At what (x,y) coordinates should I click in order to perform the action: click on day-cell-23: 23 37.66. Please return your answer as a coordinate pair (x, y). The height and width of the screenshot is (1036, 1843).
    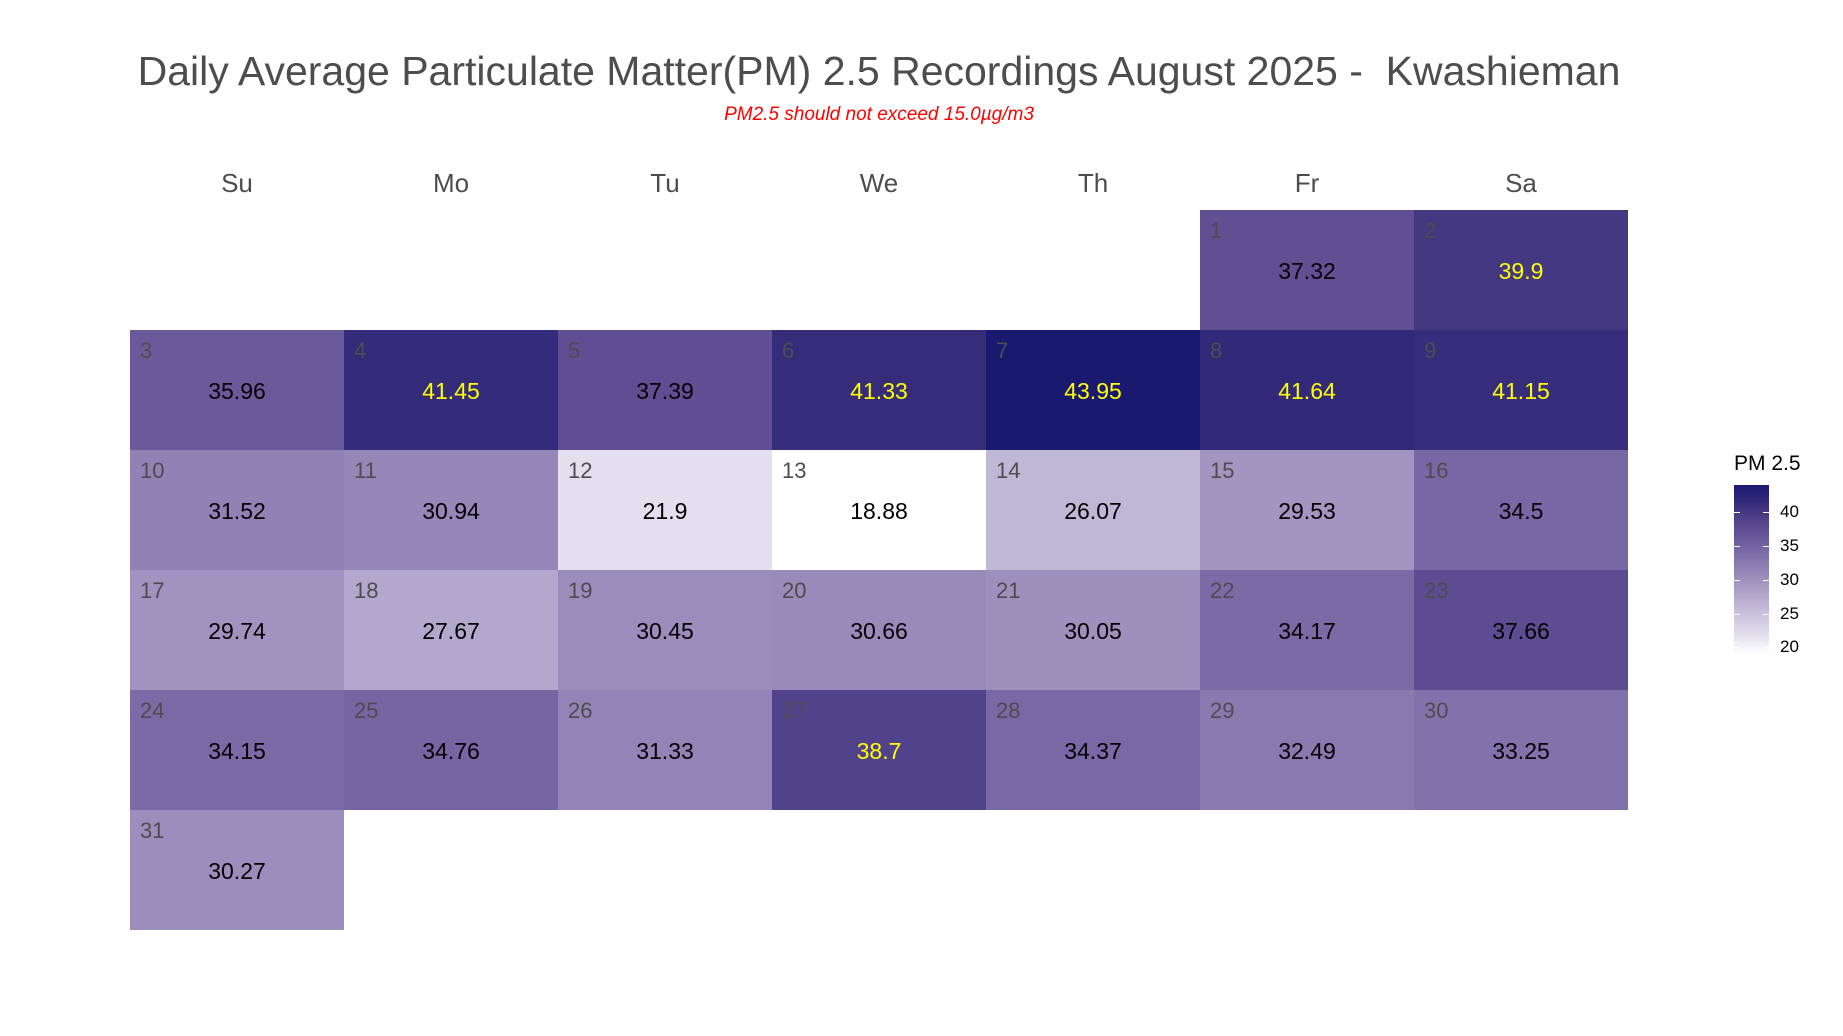
    Looking at the image, I should click on (1521, 630).